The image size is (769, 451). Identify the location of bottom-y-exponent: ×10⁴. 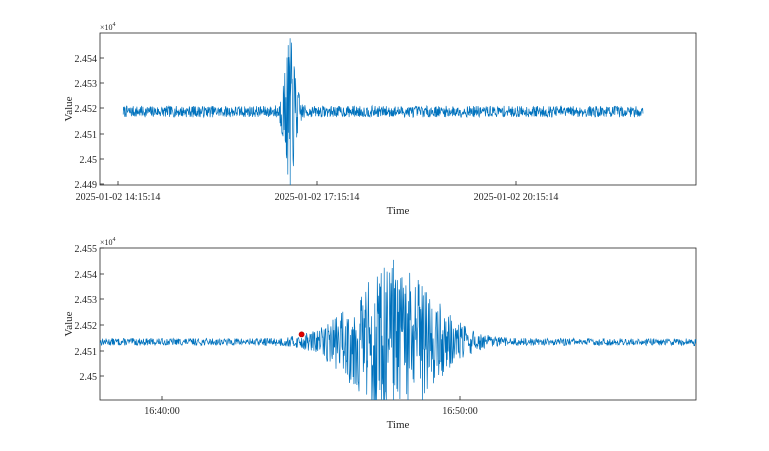
(108, 242).